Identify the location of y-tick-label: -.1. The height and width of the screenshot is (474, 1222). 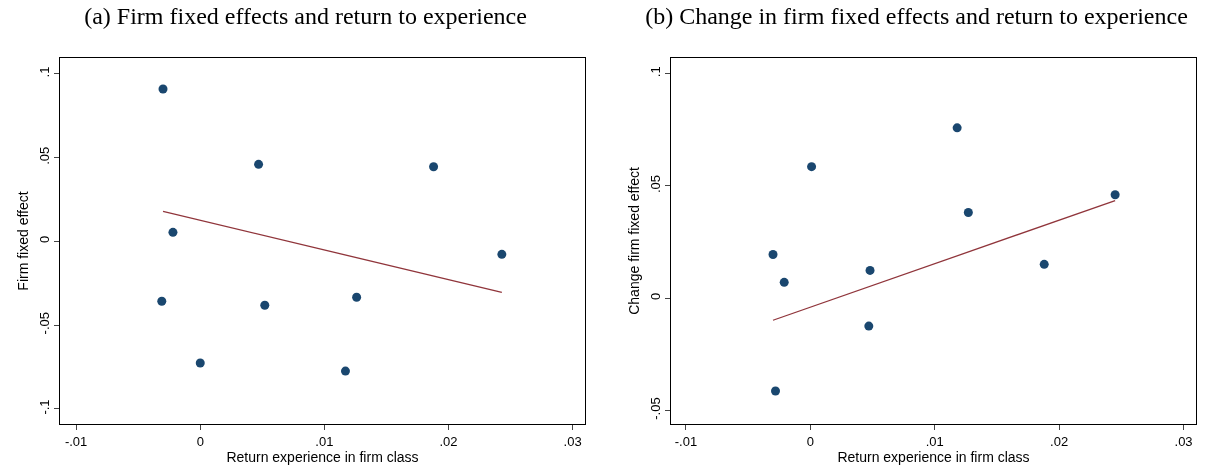
(44, 407).